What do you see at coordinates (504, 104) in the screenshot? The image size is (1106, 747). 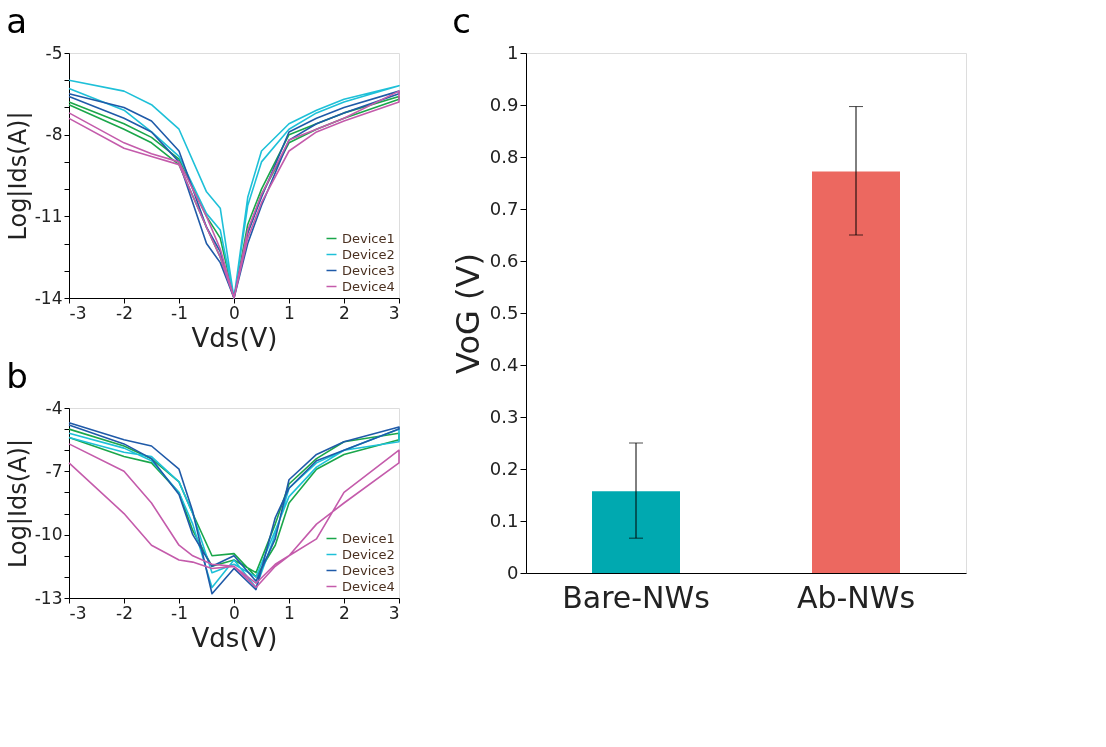 I see `y-tick-label: 0.9` at bounding box center [504, 104].